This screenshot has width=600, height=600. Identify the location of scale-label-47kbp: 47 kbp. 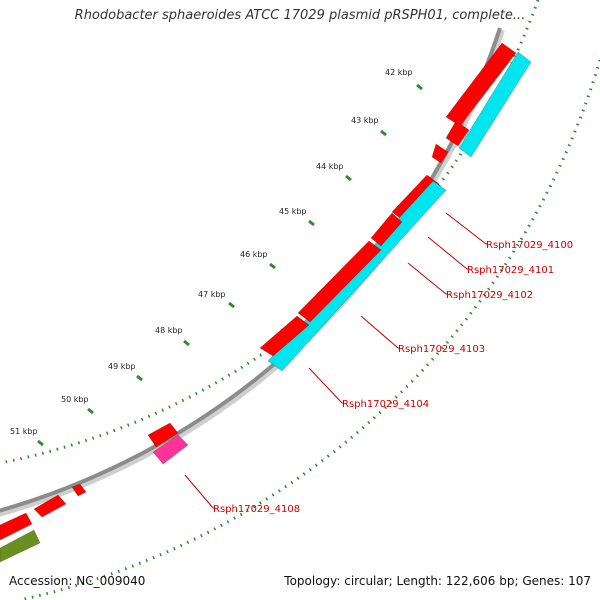
(212, 294).